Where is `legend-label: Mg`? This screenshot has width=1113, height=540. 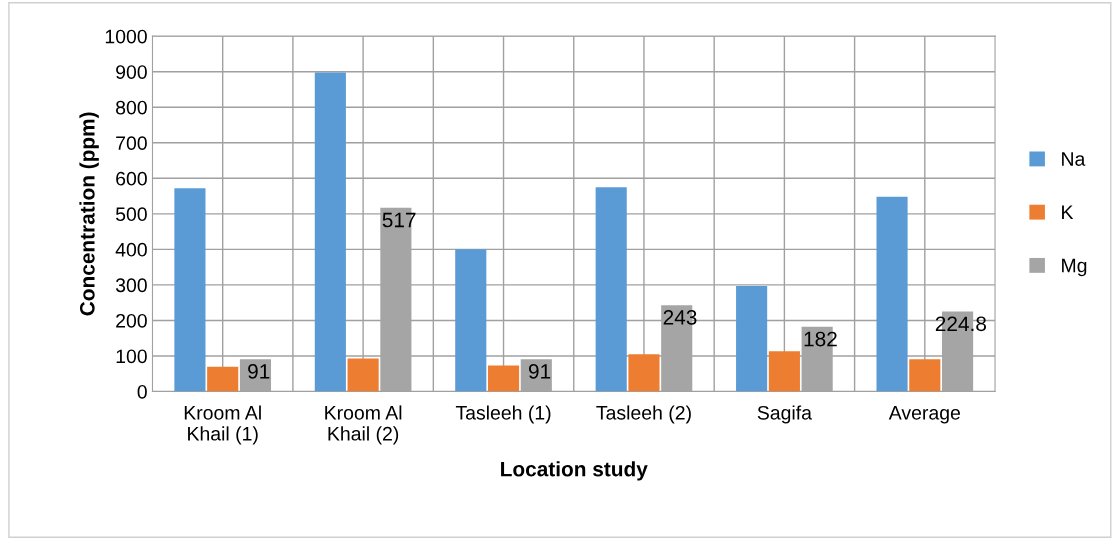 legend-label: Mg is located at coordinates (1074, 267).